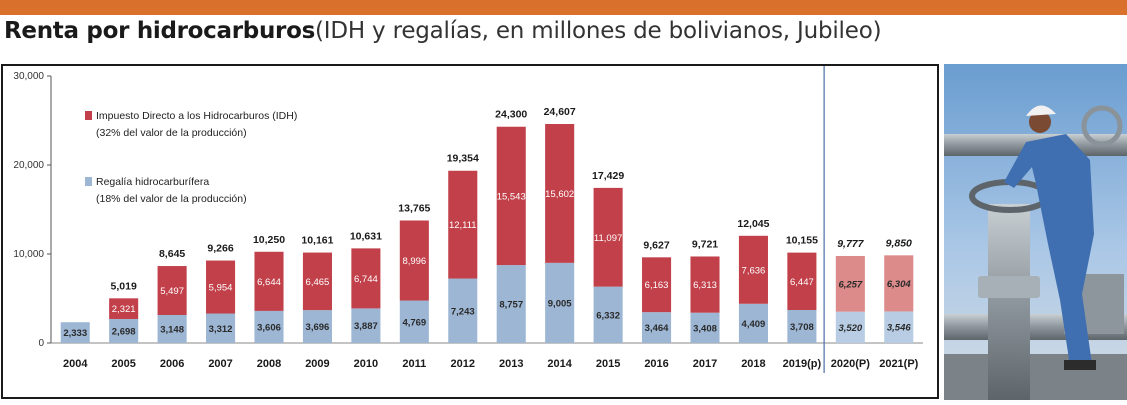 Image resolution: width=1127 pixels, height=405 pixels. I want to click on bar-label-idh: 6,257, so click(850, 284).